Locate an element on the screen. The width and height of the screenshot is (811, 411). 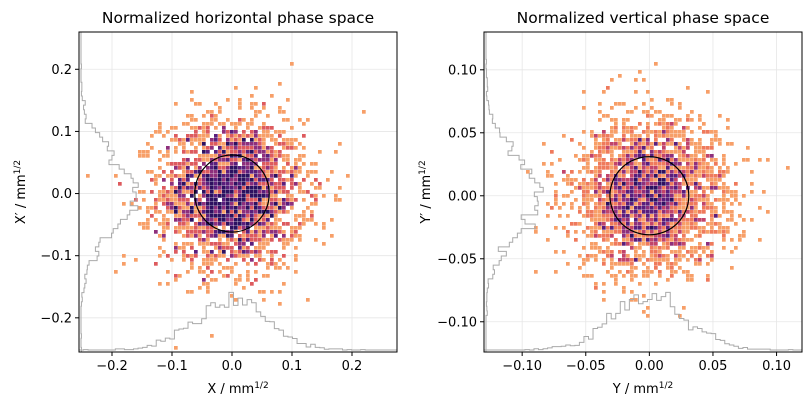
chart-title: Normalized vertical phase space is located at coordinates (643, 18).